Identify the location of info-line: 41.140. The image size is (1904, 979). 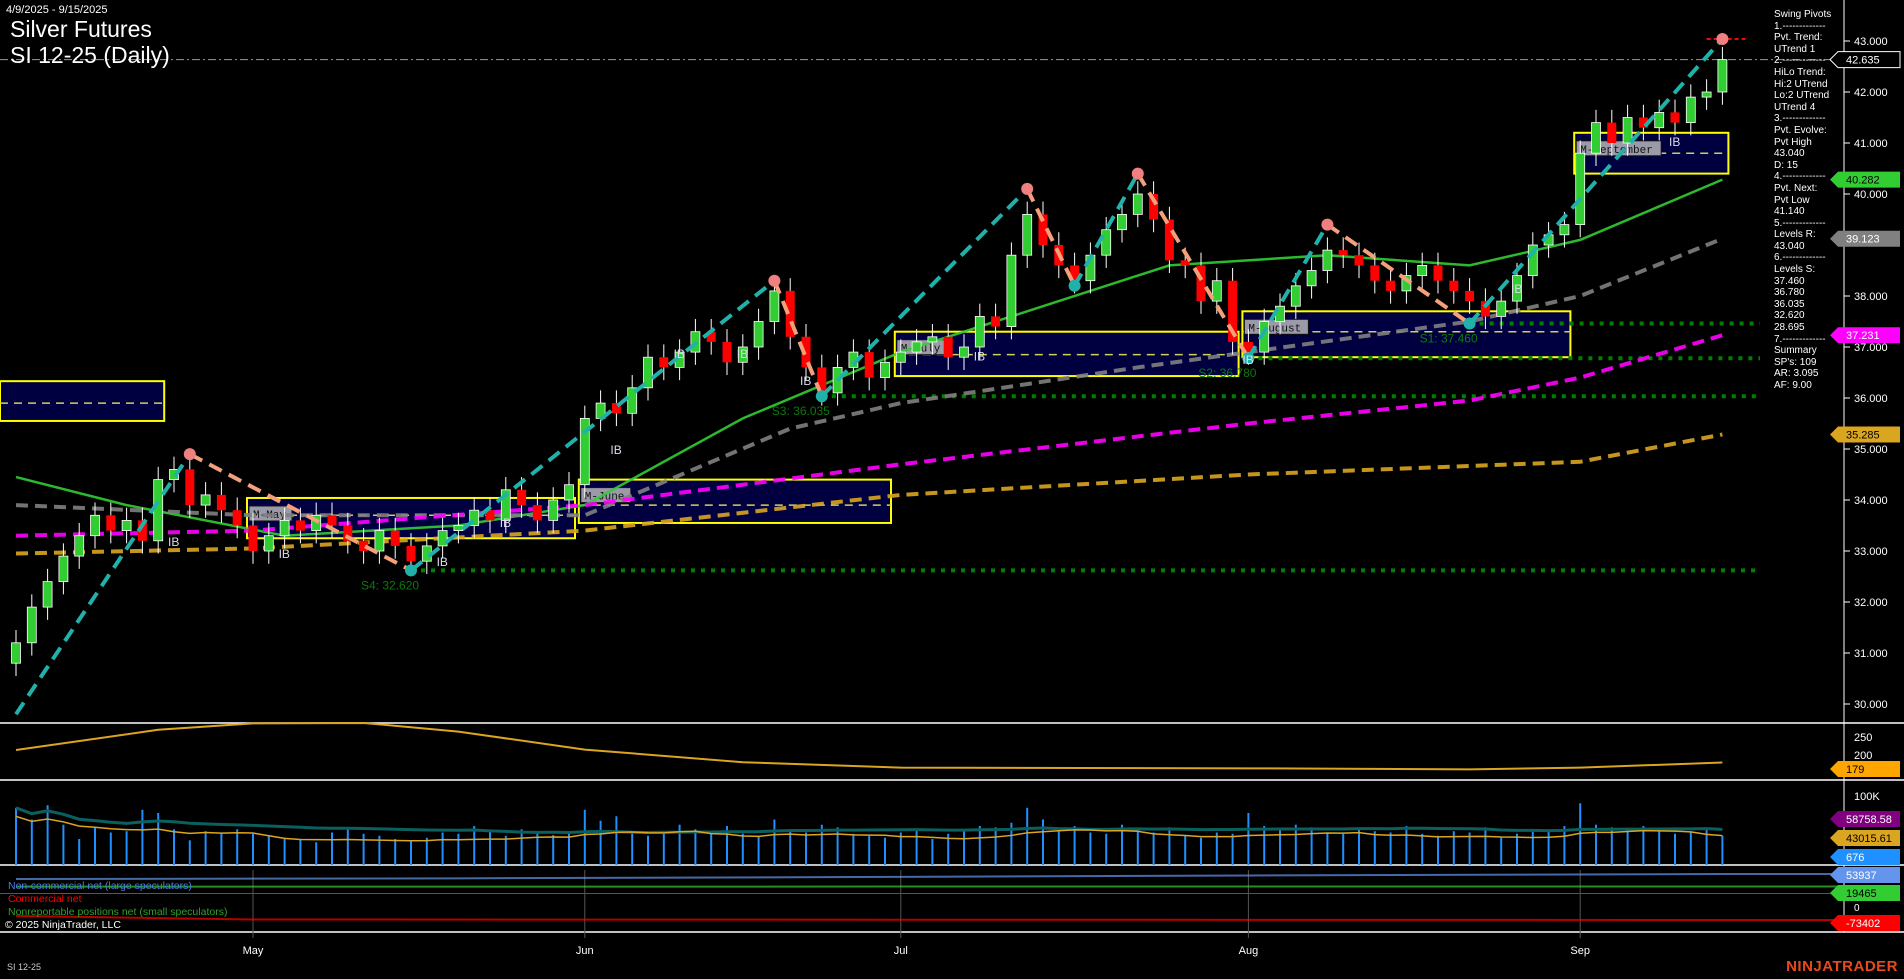
(1789, 212).